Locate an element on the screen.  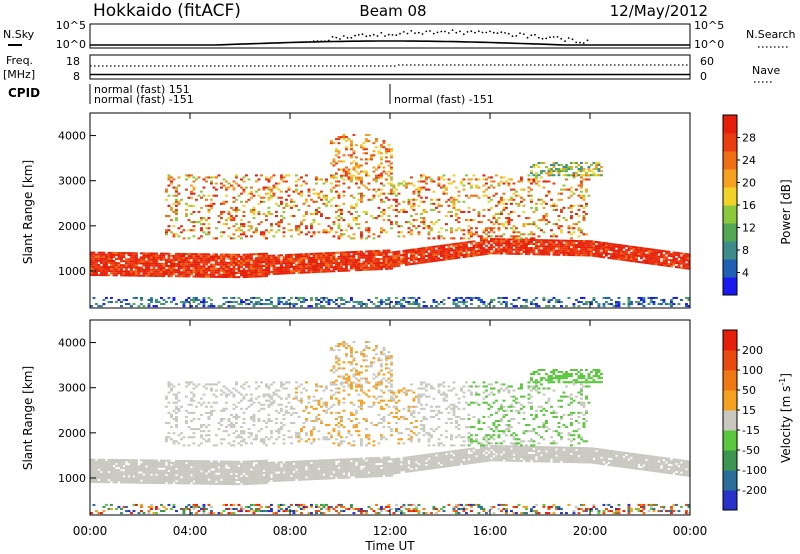
noise-search-dot is located at coordinates (343, 36).